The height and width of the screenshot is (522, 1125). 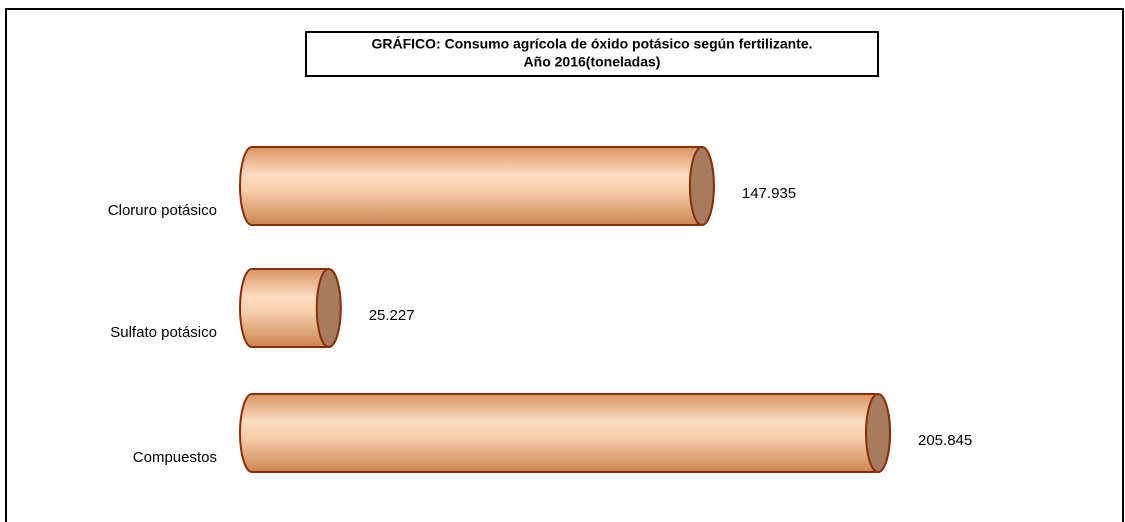 What do you see at coordinates (769, 193) in the screenshot?
I see `value-label: 147.935` at bounding box center [769, 193].